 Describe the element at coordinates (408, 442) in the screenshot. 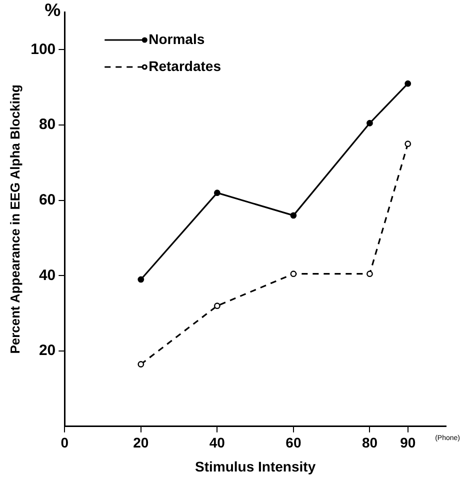

I see `x-tick-label: 90` at that location.